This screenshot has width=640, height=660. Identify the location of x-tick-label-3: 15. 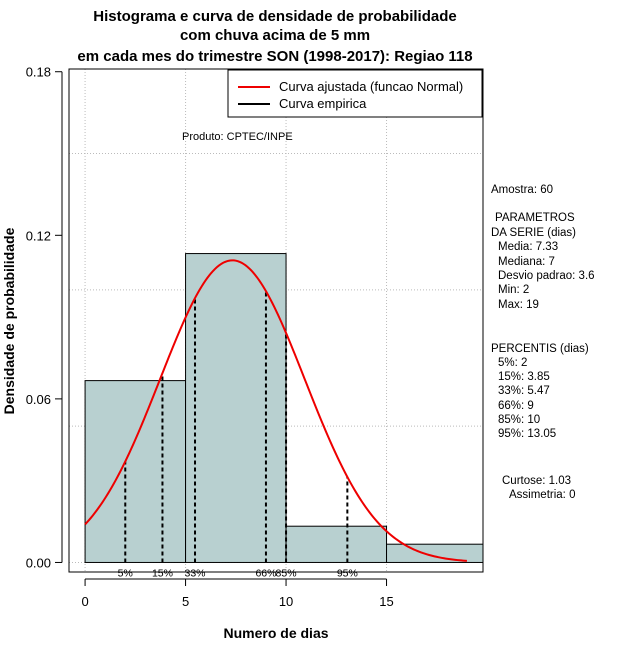
(386, 601).